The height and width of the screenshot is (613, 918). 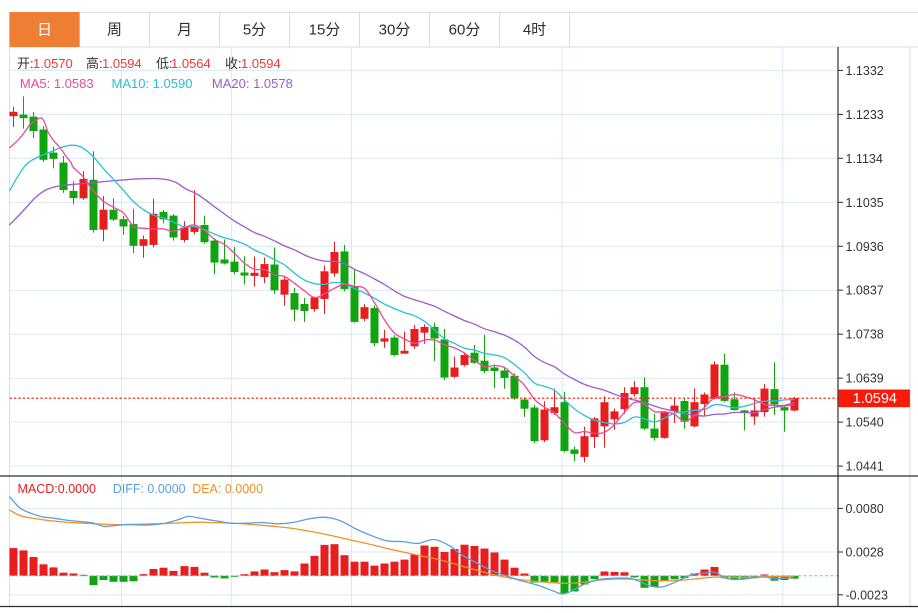 I want to click on svg-text: 1.1134, so click(x=864, y=159).